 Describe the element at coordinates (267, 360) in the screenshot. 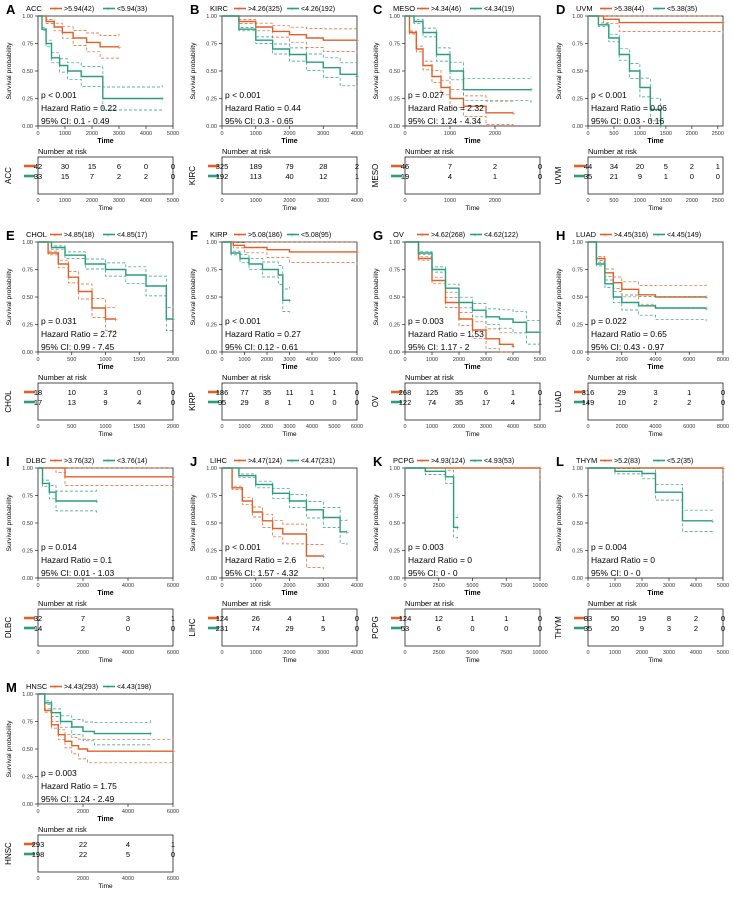

I see `x-tick-label: 2000` at that location.